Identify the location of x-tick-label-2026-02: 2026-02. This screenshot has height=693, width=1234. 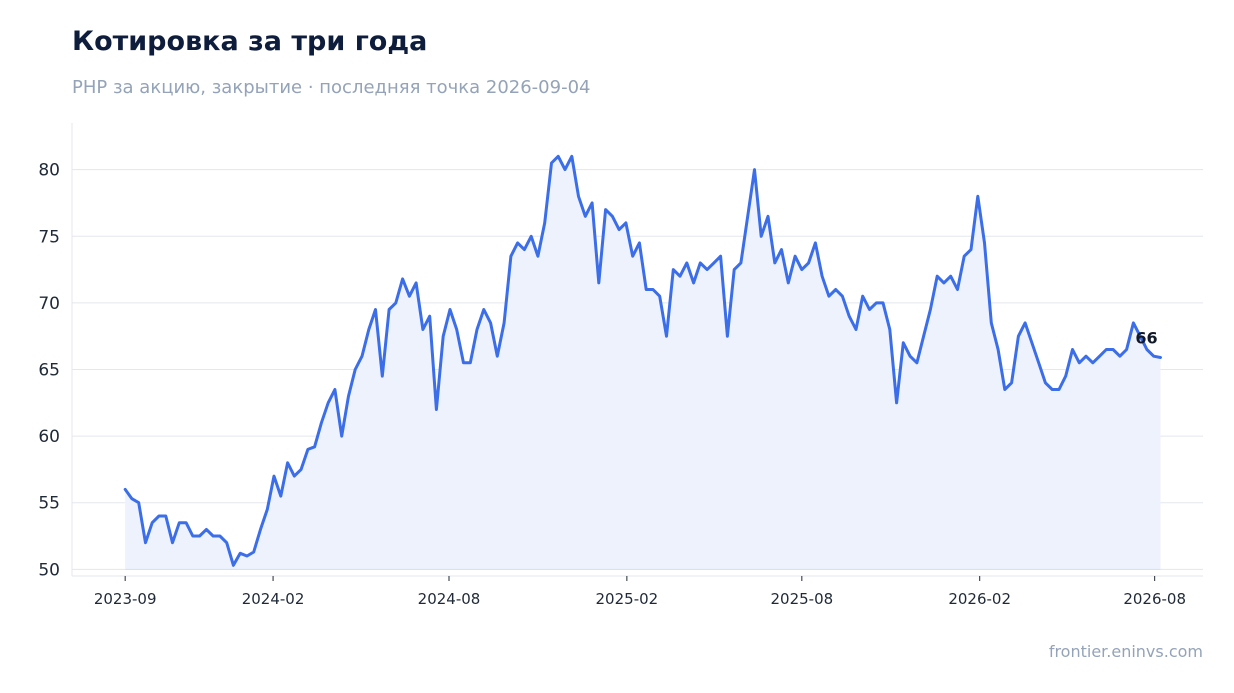
(979, 599).